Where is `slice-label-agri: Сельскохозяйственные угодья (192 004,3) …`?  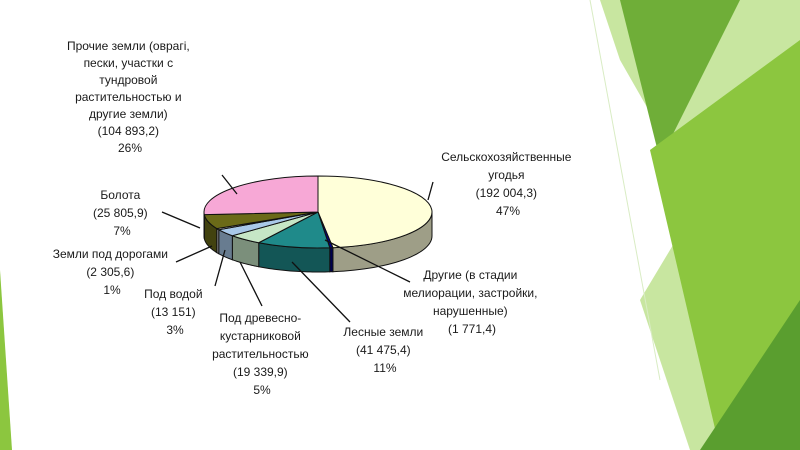
slice-label-agri: Сельскохозяйственные угодья (192 004,3) … is located at coordinates (508, 184).